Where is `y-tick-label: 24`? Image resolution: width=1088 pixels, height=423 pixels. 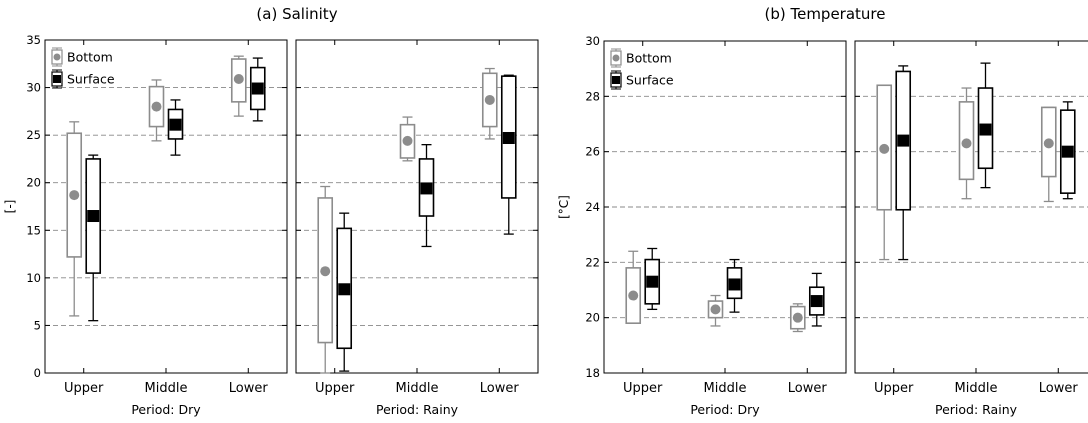
y-tick-label: 24 is located at coordinates (592, 207).